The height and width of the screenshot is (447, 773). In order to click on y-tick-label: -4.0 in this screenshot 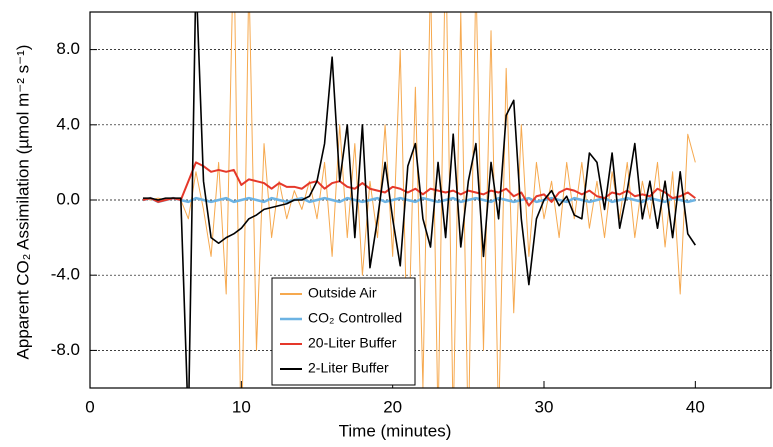, I will do `click(65, 274)`.